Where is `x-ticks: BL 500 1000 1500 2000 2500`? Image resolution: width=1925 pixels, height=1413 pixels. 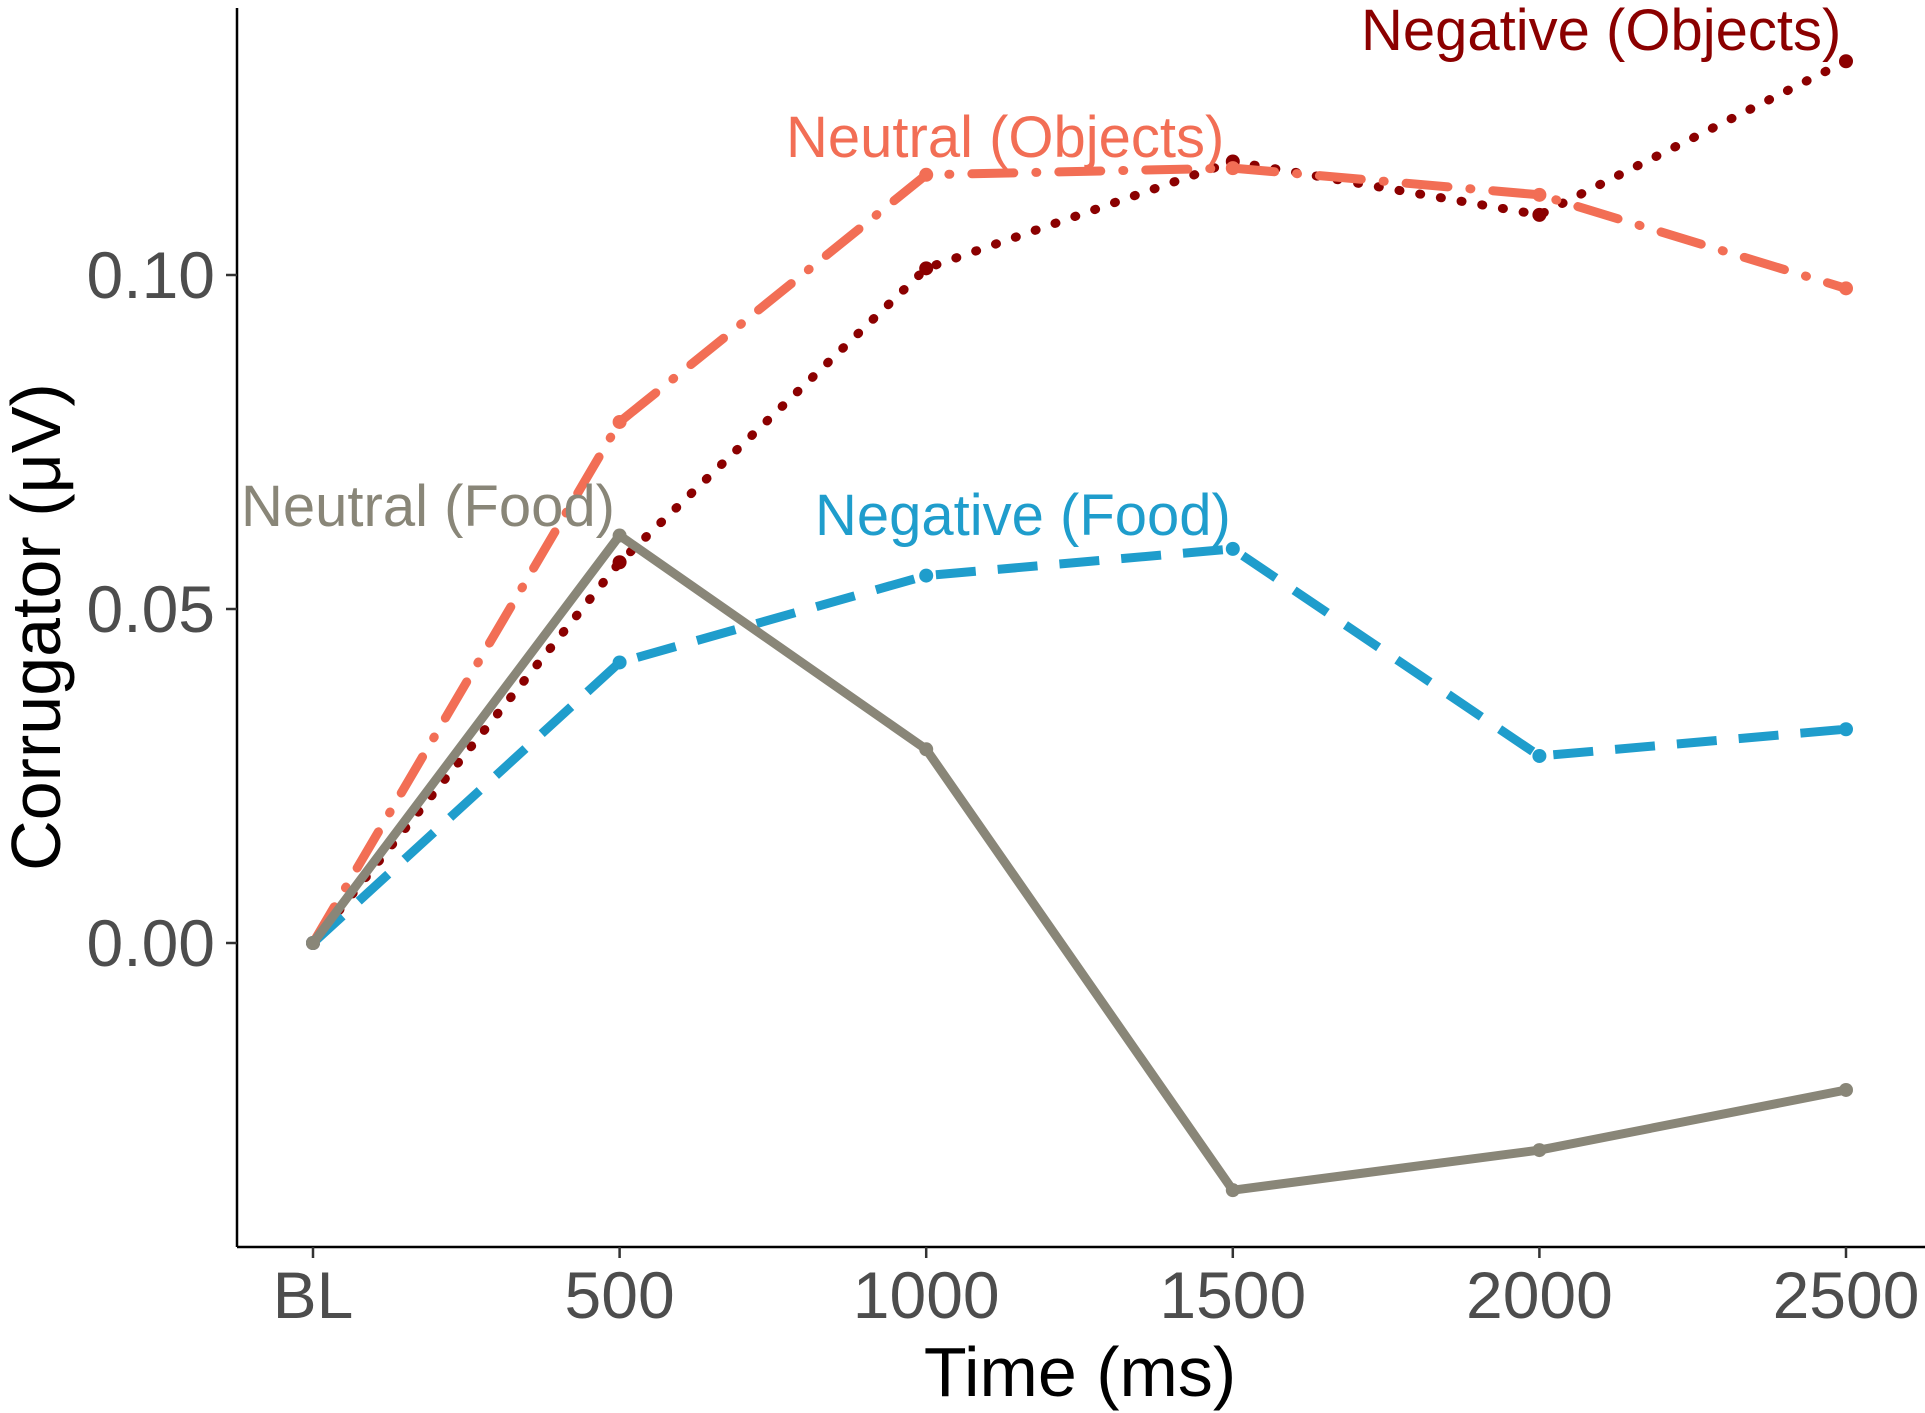
x-ticks: BL 500 1000 1500 2000 2500 is located at coordinates (1096, 1289).